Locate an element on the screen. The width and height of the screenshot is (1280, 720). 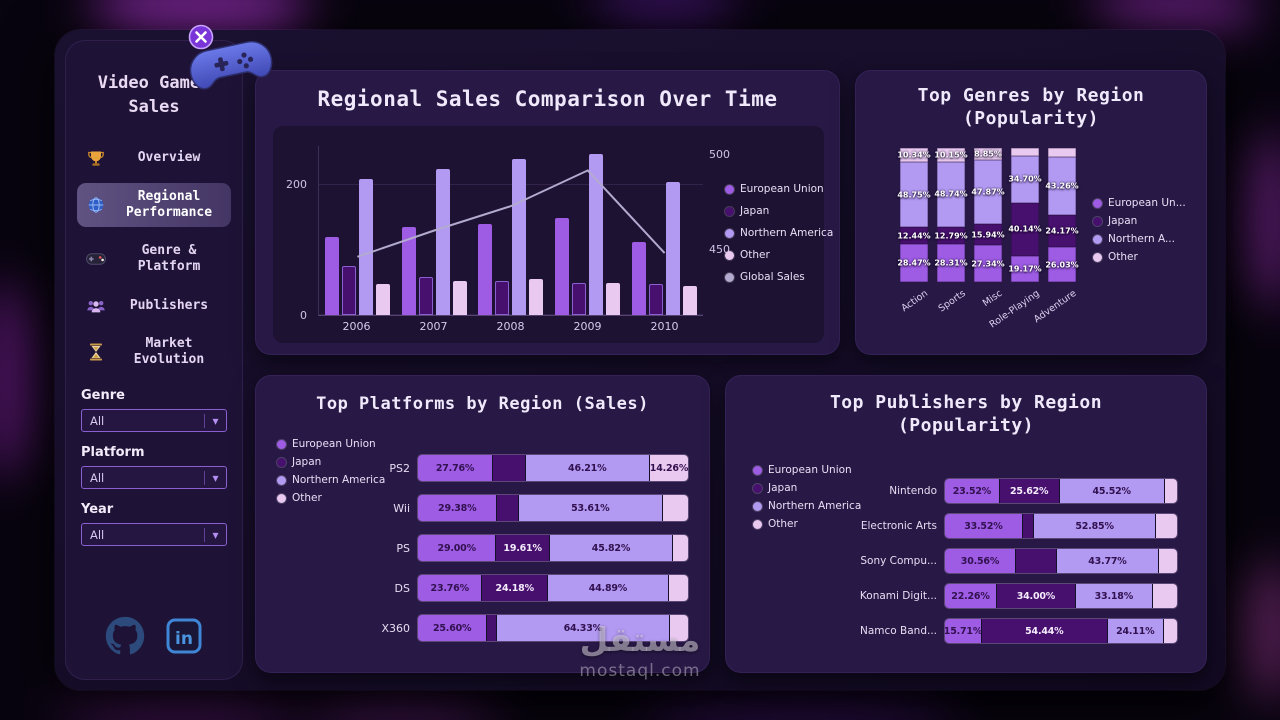
segment-japan: 12.44% is located at coordinates (914, 235).